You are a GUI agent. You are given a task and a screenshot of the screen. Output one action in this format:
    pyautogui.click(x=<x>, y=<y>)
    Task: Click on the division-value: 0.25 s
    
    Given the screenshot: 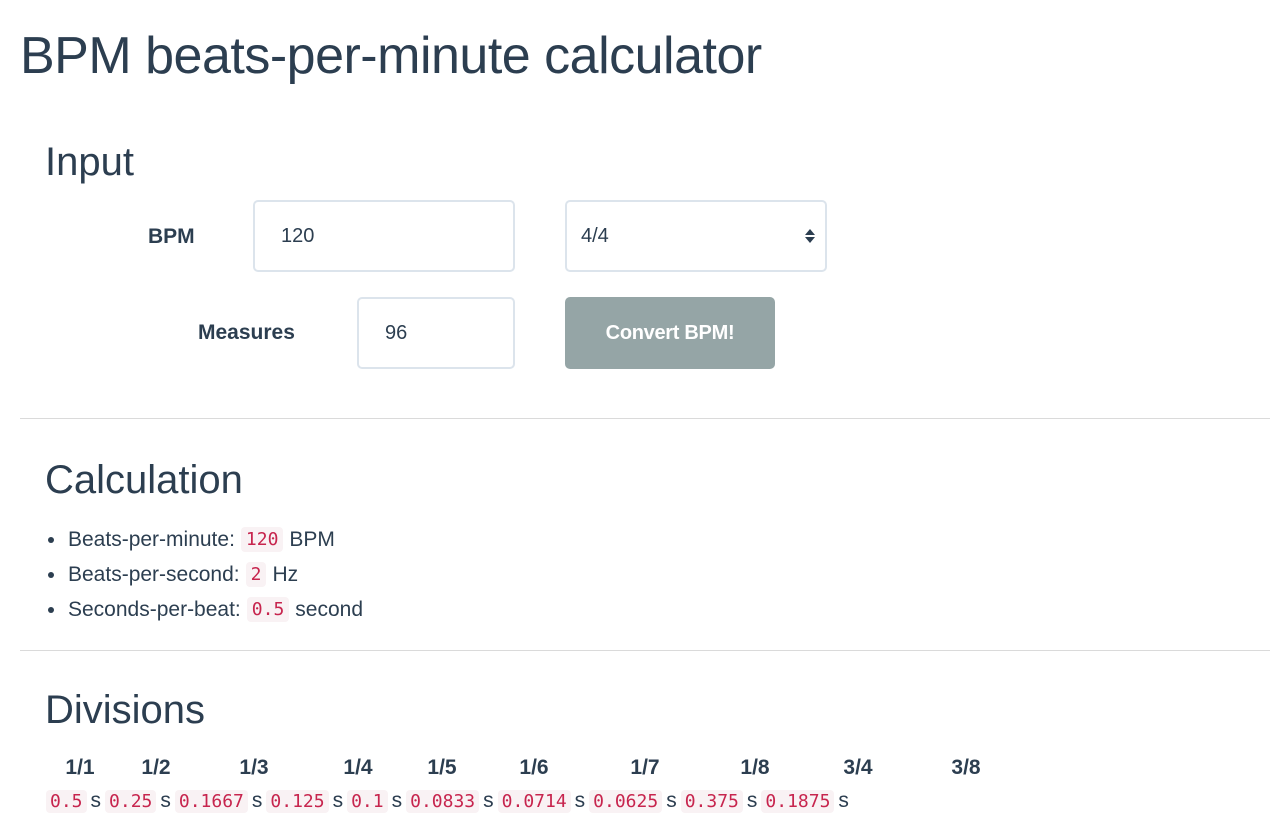 What is the action you would take?
    pyautogui.click(x=138, y=801)
    